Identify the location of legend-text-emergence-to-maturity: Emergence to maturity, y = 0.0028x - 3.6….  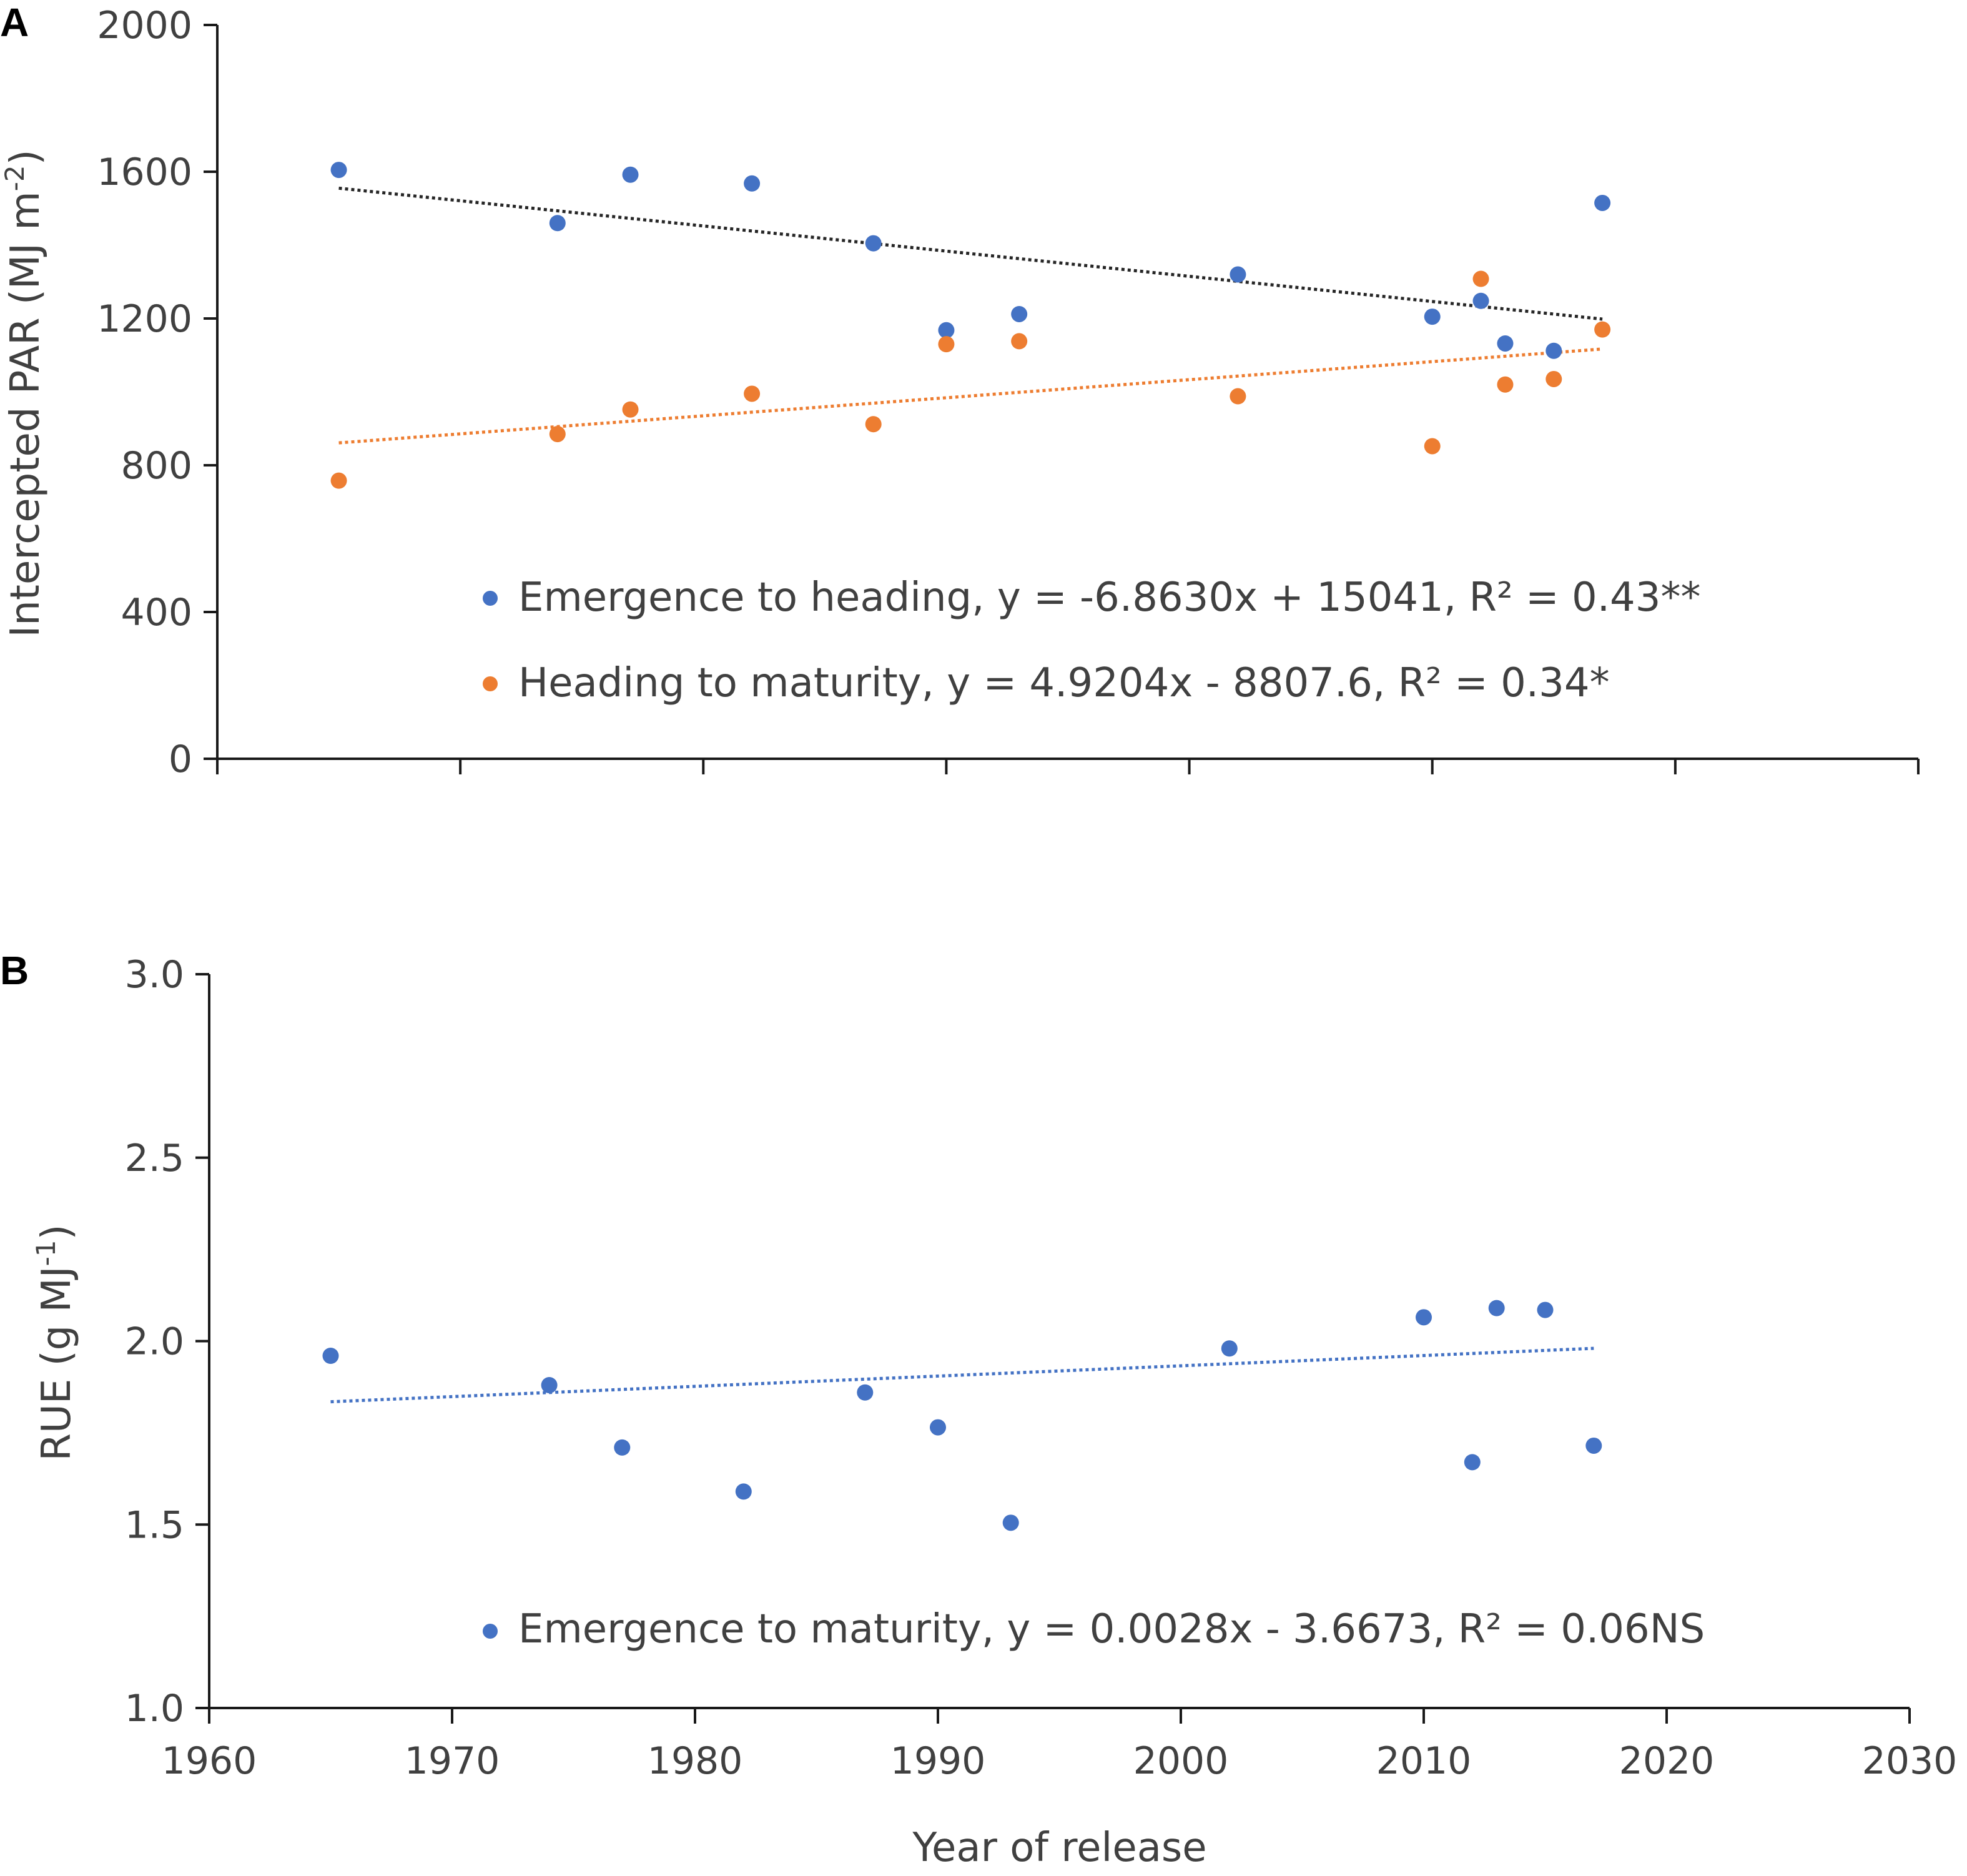
(1111, 1629).